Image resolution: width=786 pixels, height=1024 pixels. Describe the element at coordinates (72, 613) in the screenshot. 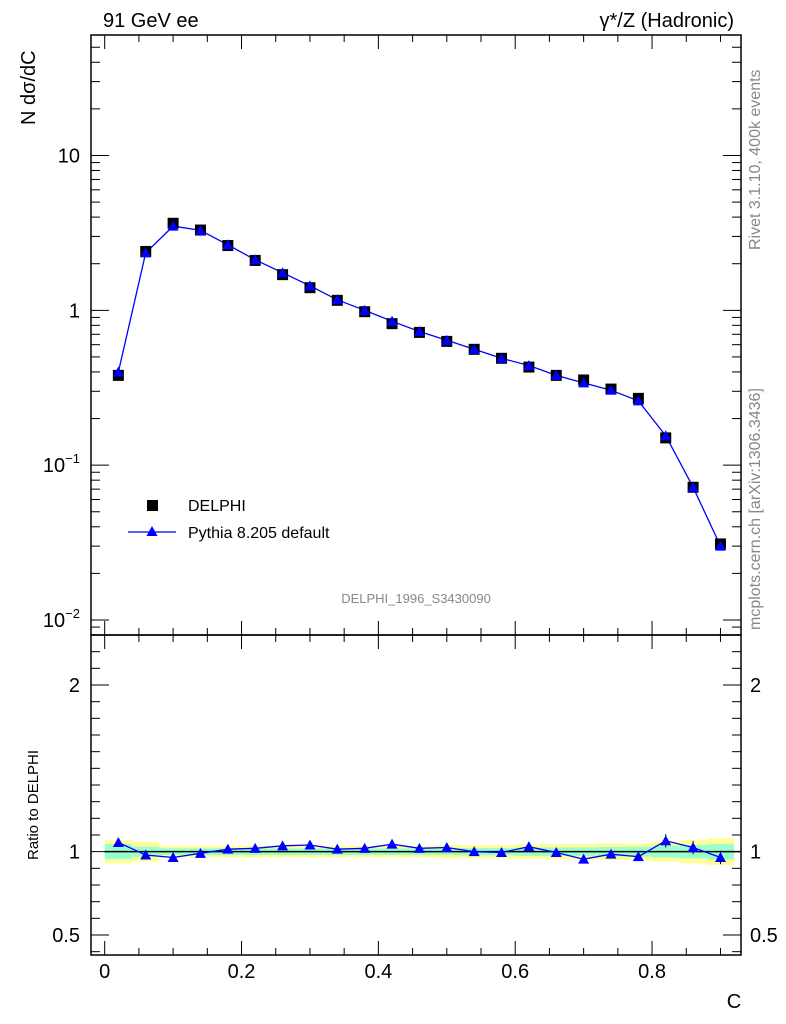

I see `main-y-tick-label-exponent: −2` at that location.